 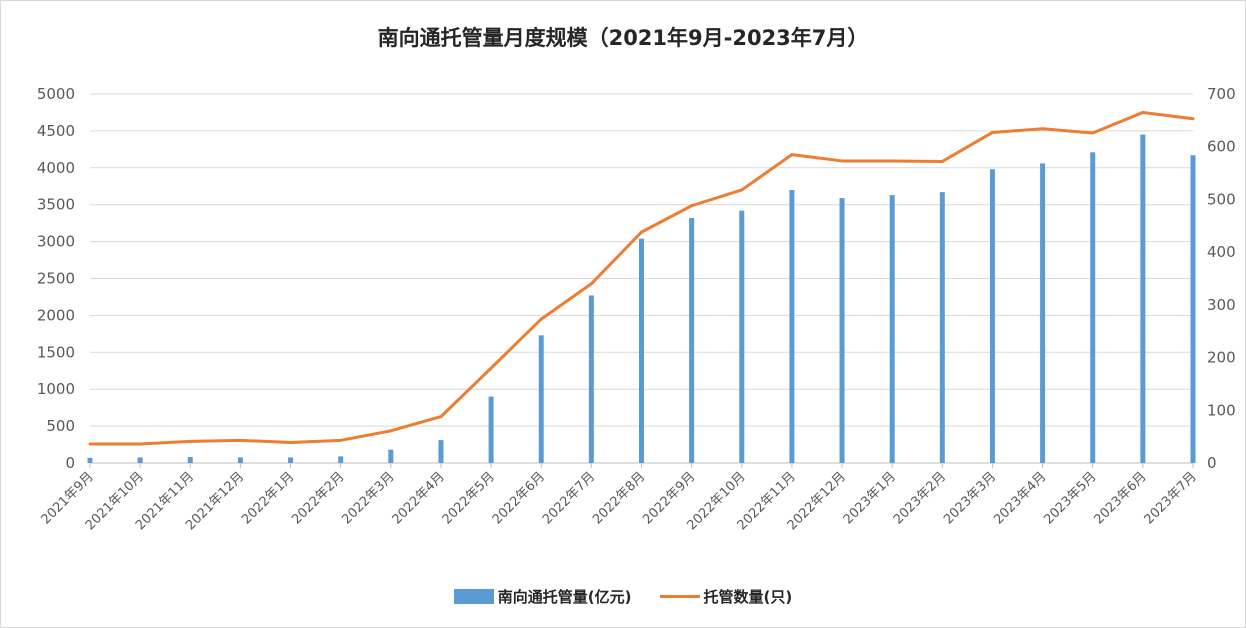 I want to click on y-right-tick-label: 0, so click(x=1212, y=463).